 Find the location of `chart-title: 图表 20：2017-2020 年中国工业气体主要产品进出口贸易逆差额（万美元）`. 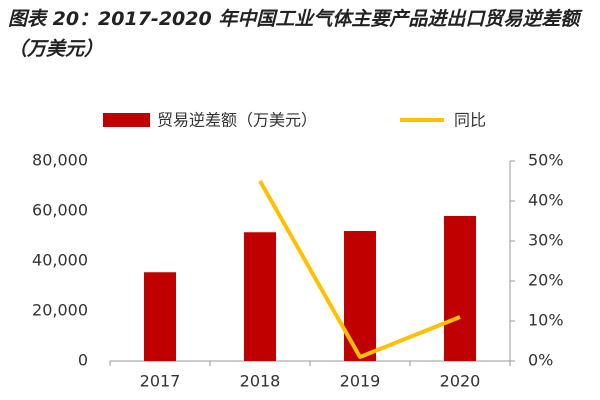

chart-title: 图表 20：2017-2020 年中国工业气体主要产品进出口贸易逆差额（万美元） is located at coordinates (294, 34).